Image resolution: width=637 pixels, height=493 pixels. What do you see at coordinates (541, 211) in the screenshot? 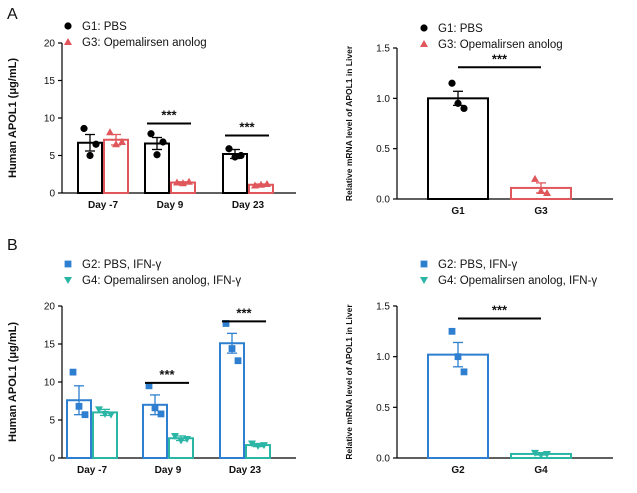
I see `x-tick-label: G3` at bounding box center [541, 211].